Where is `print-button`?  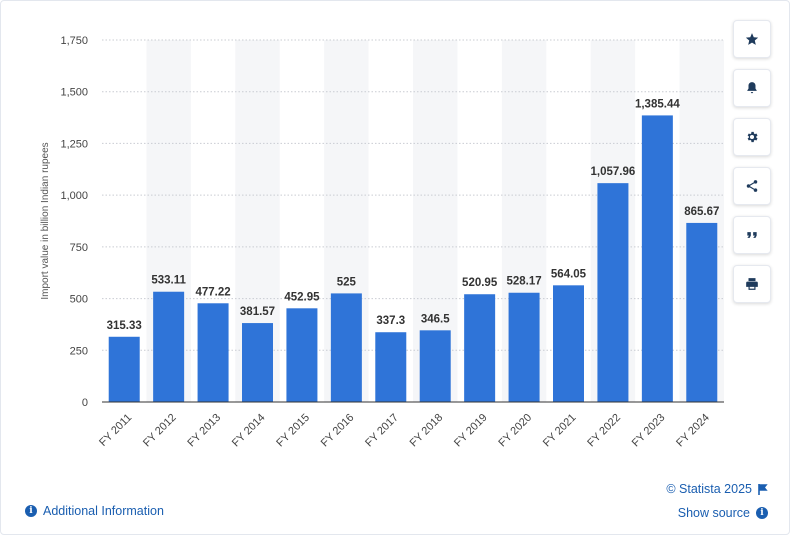
print-button is located at coordinates (752, 284).